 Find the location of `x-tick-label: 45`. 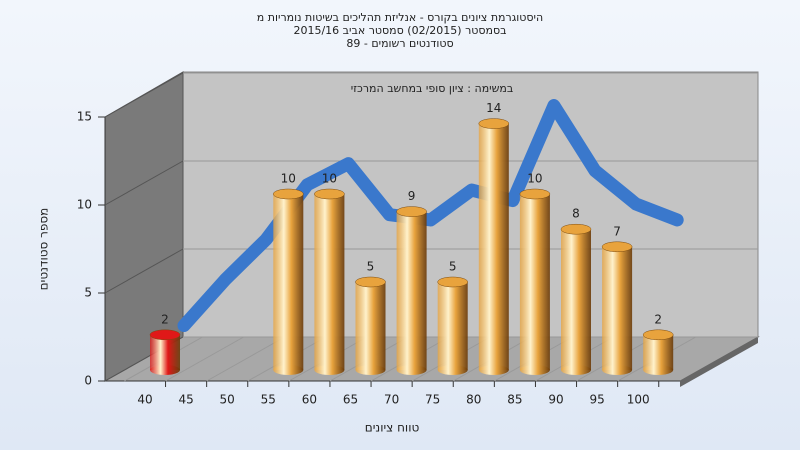

x-tick-label: 45 is located at coordinates (185, 400).